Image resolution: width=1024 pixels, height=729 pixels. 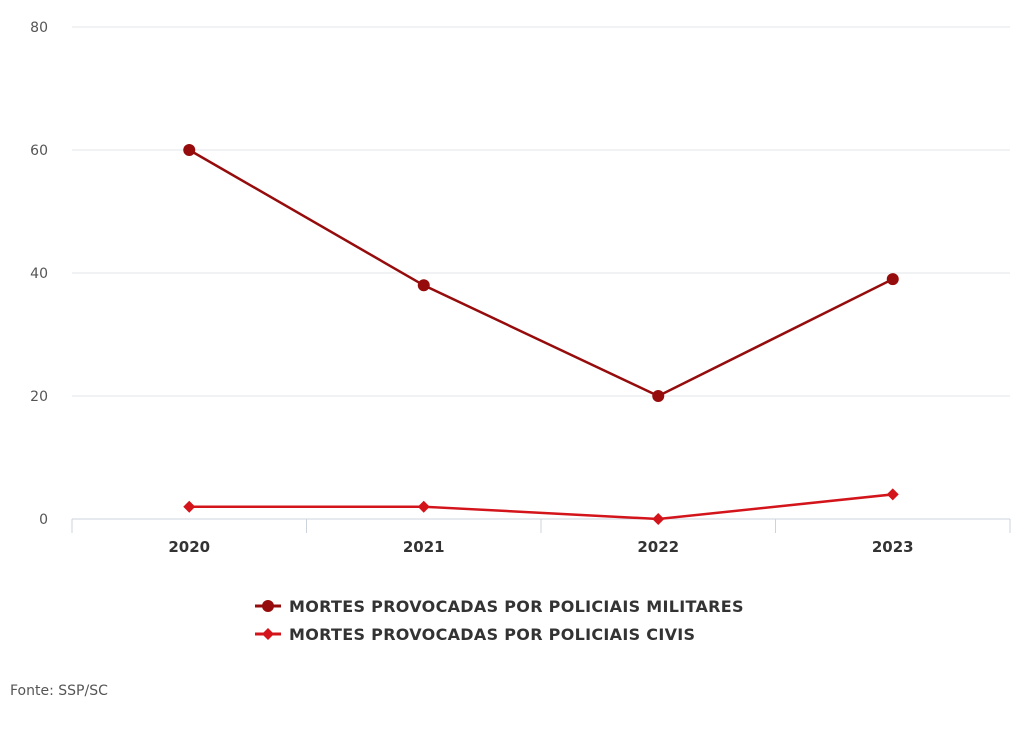 What do you see at coordinates (893, 547) in the screenshot?
I see `x-tick-label: 2023` at bounding box center [893, 547].